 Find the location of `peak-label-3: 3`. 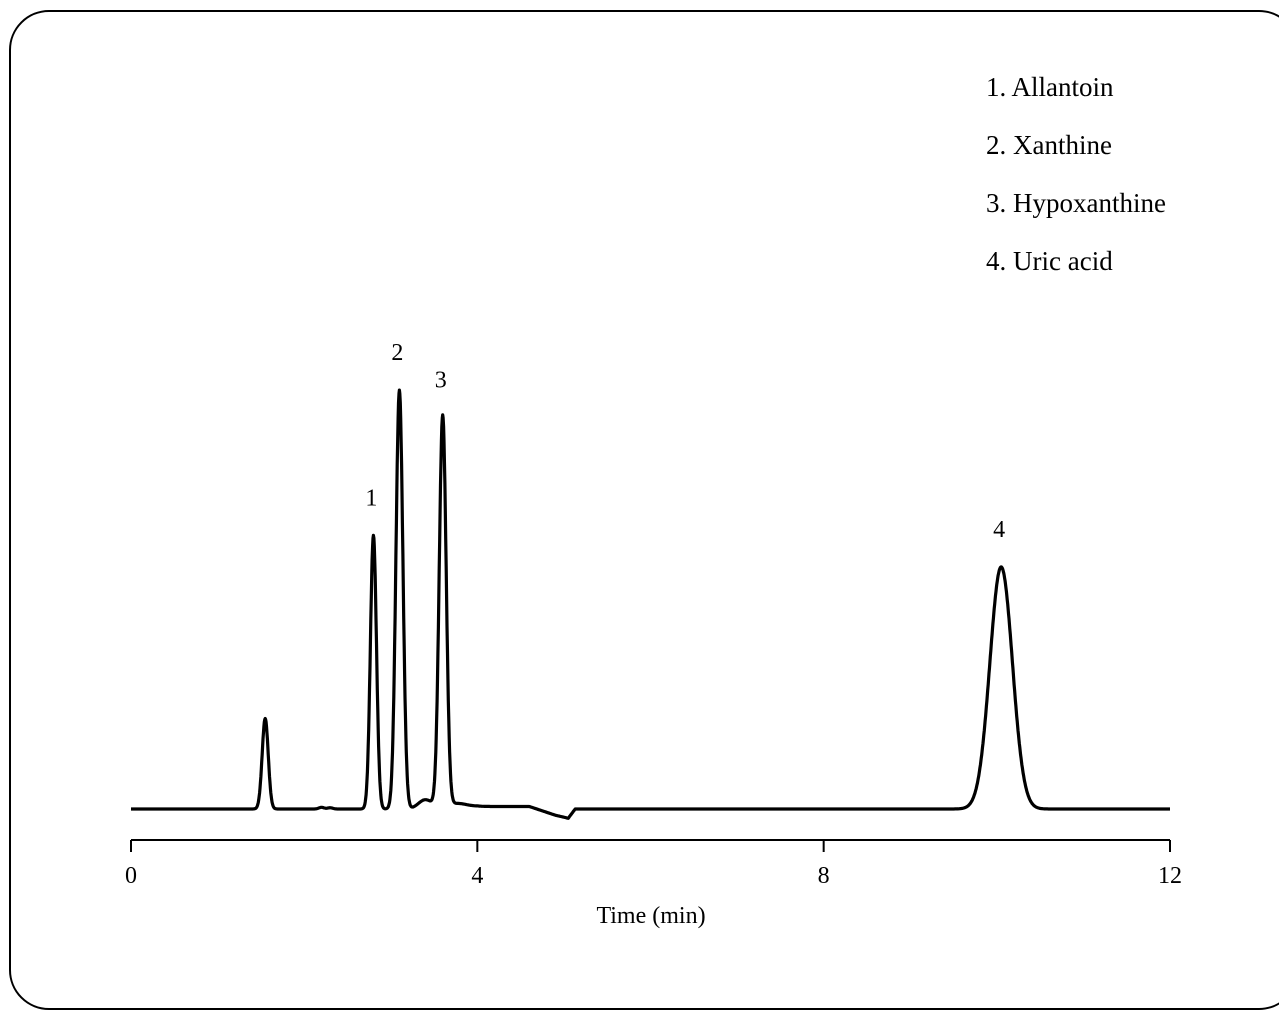

peak-label-3: 3 is located at coordinates (441, 380).